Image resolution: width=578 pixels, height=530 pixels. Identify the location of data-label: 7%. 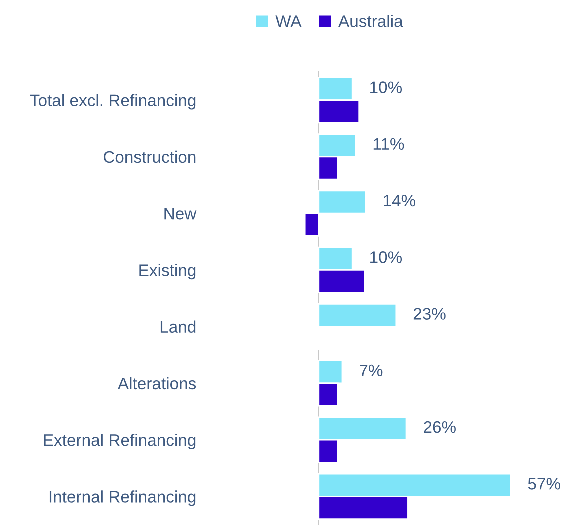
(371, 370).